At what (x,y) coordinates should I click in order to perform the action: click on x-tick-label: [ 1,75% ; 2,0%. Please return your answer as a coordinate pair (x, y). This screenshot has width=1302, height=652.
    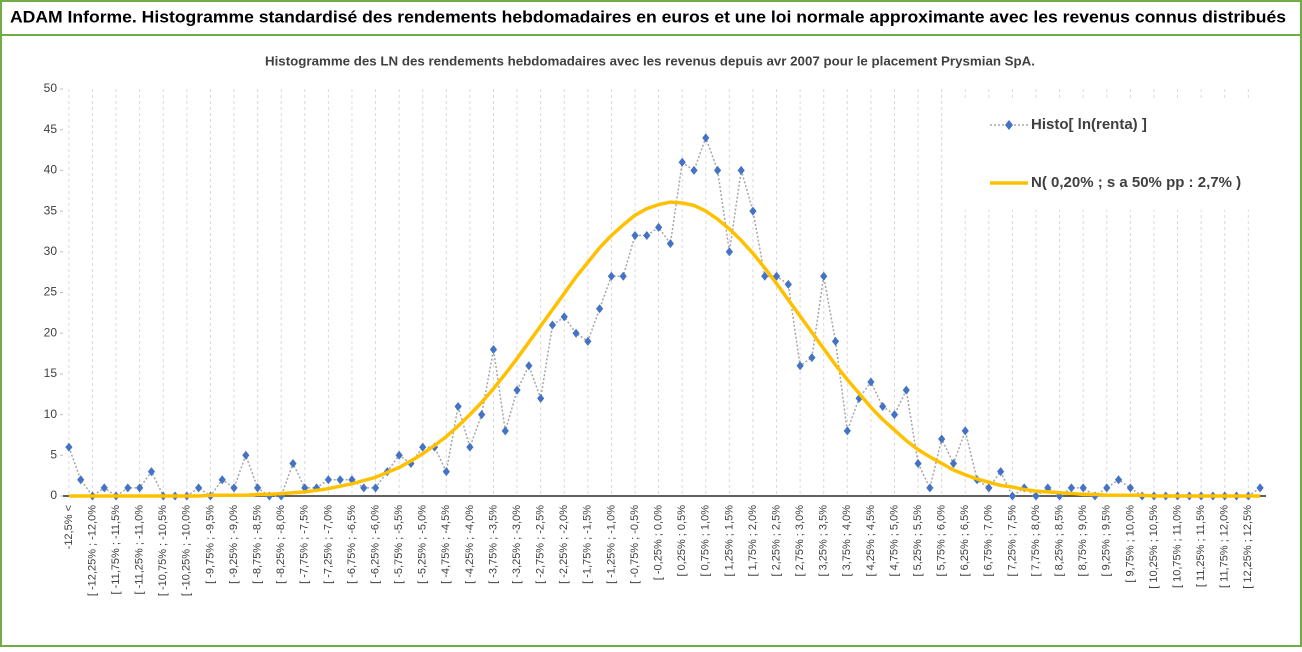
    Looking at the image, I should click on (753, 541).